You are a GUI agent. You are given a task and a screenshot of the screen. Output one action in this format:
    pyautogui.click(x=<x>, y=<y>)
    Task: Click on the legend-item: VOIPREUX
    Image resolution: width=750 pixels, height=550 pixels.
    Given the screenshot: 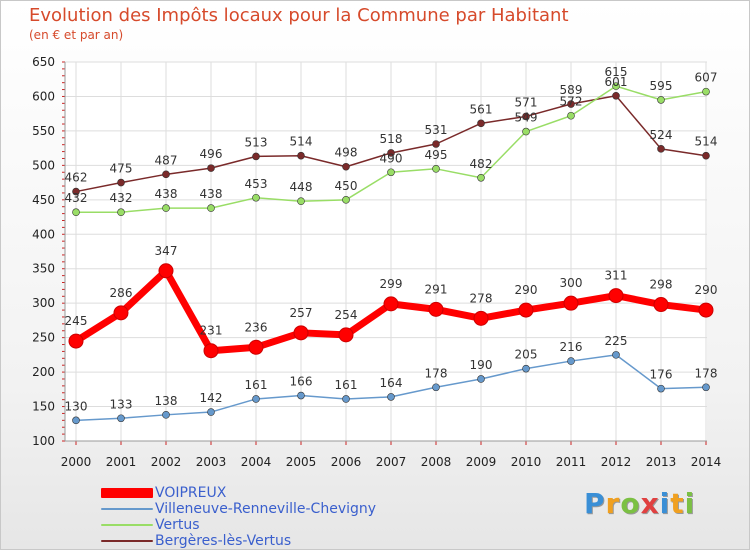 What is the action you would take?
    pyautogui.click(x=238, y=493)
    